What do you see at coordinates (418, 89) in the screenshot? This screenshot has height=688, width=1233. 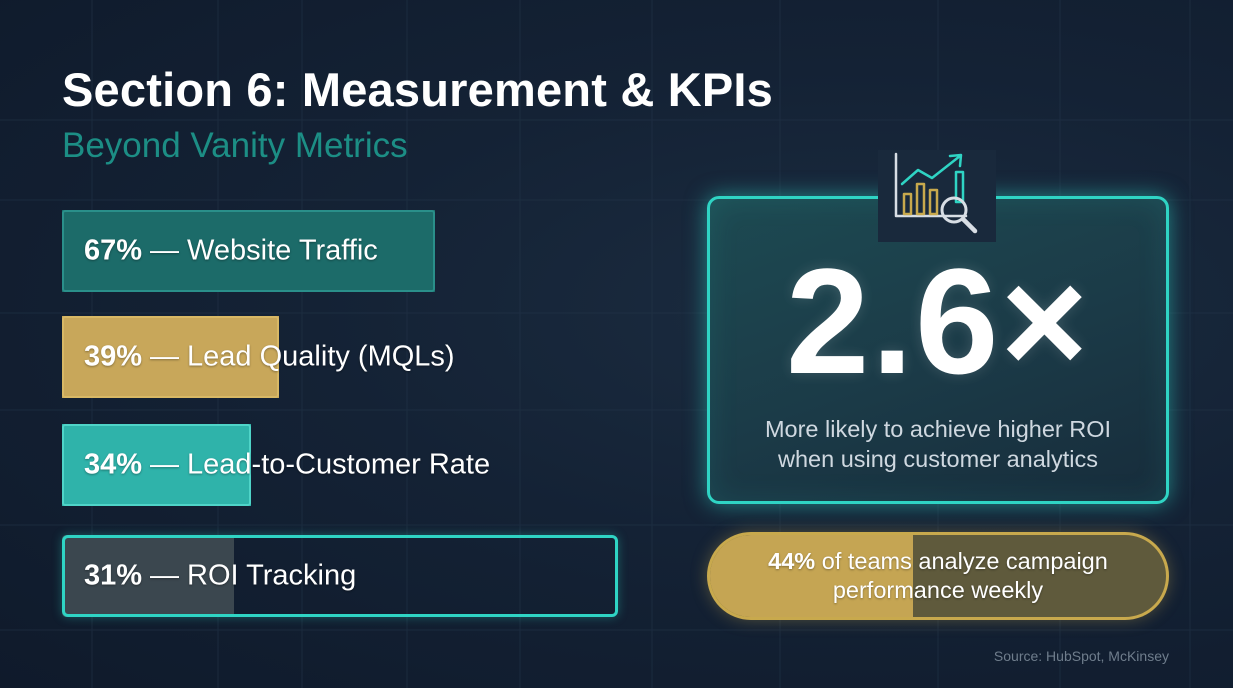 I see `slide-title: Section 6: Measurement & KPIs` at bounding box center [418, 89].